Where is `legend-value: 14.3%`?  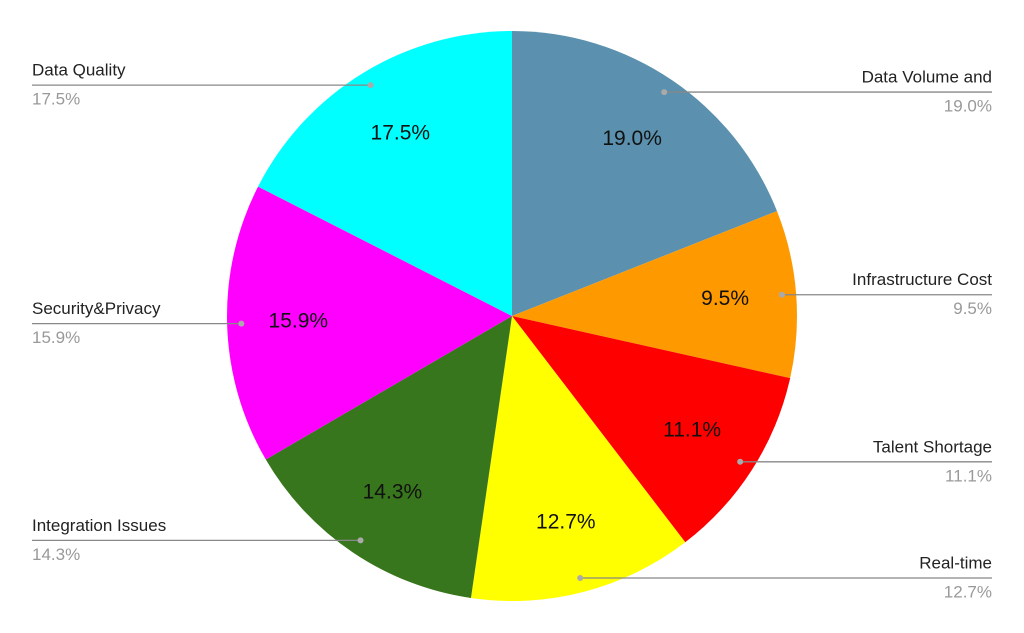
legend-value: 14.3% is located at coordinates (56, 554).